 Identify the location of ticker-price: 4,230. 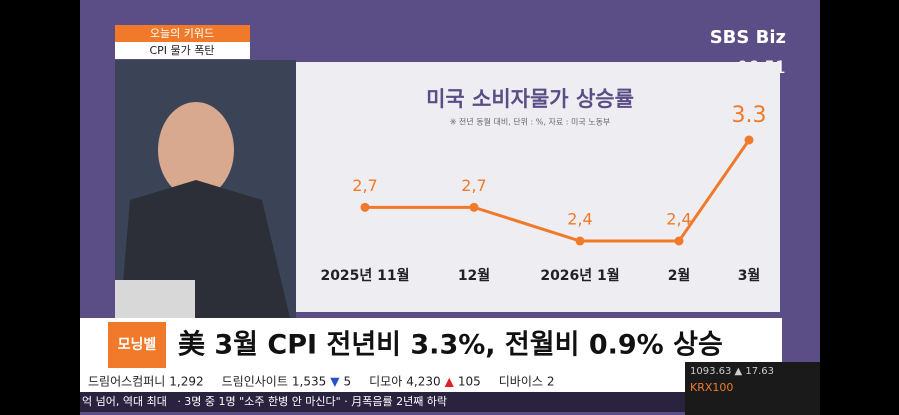
(423, 382).